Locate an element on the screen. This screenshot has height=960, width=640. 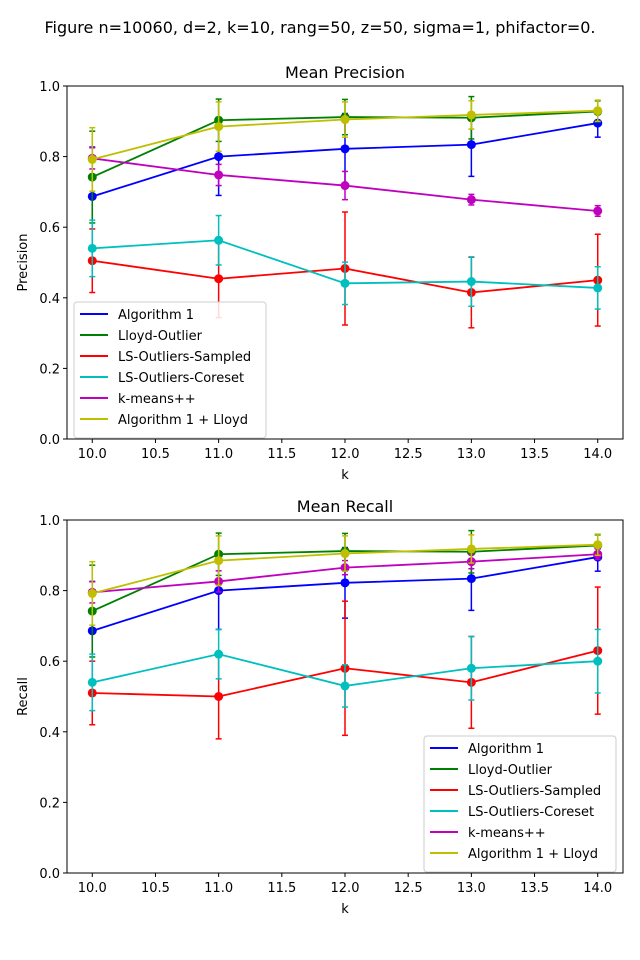
y-axis-label: Recall is located at coordinates (23, 696).